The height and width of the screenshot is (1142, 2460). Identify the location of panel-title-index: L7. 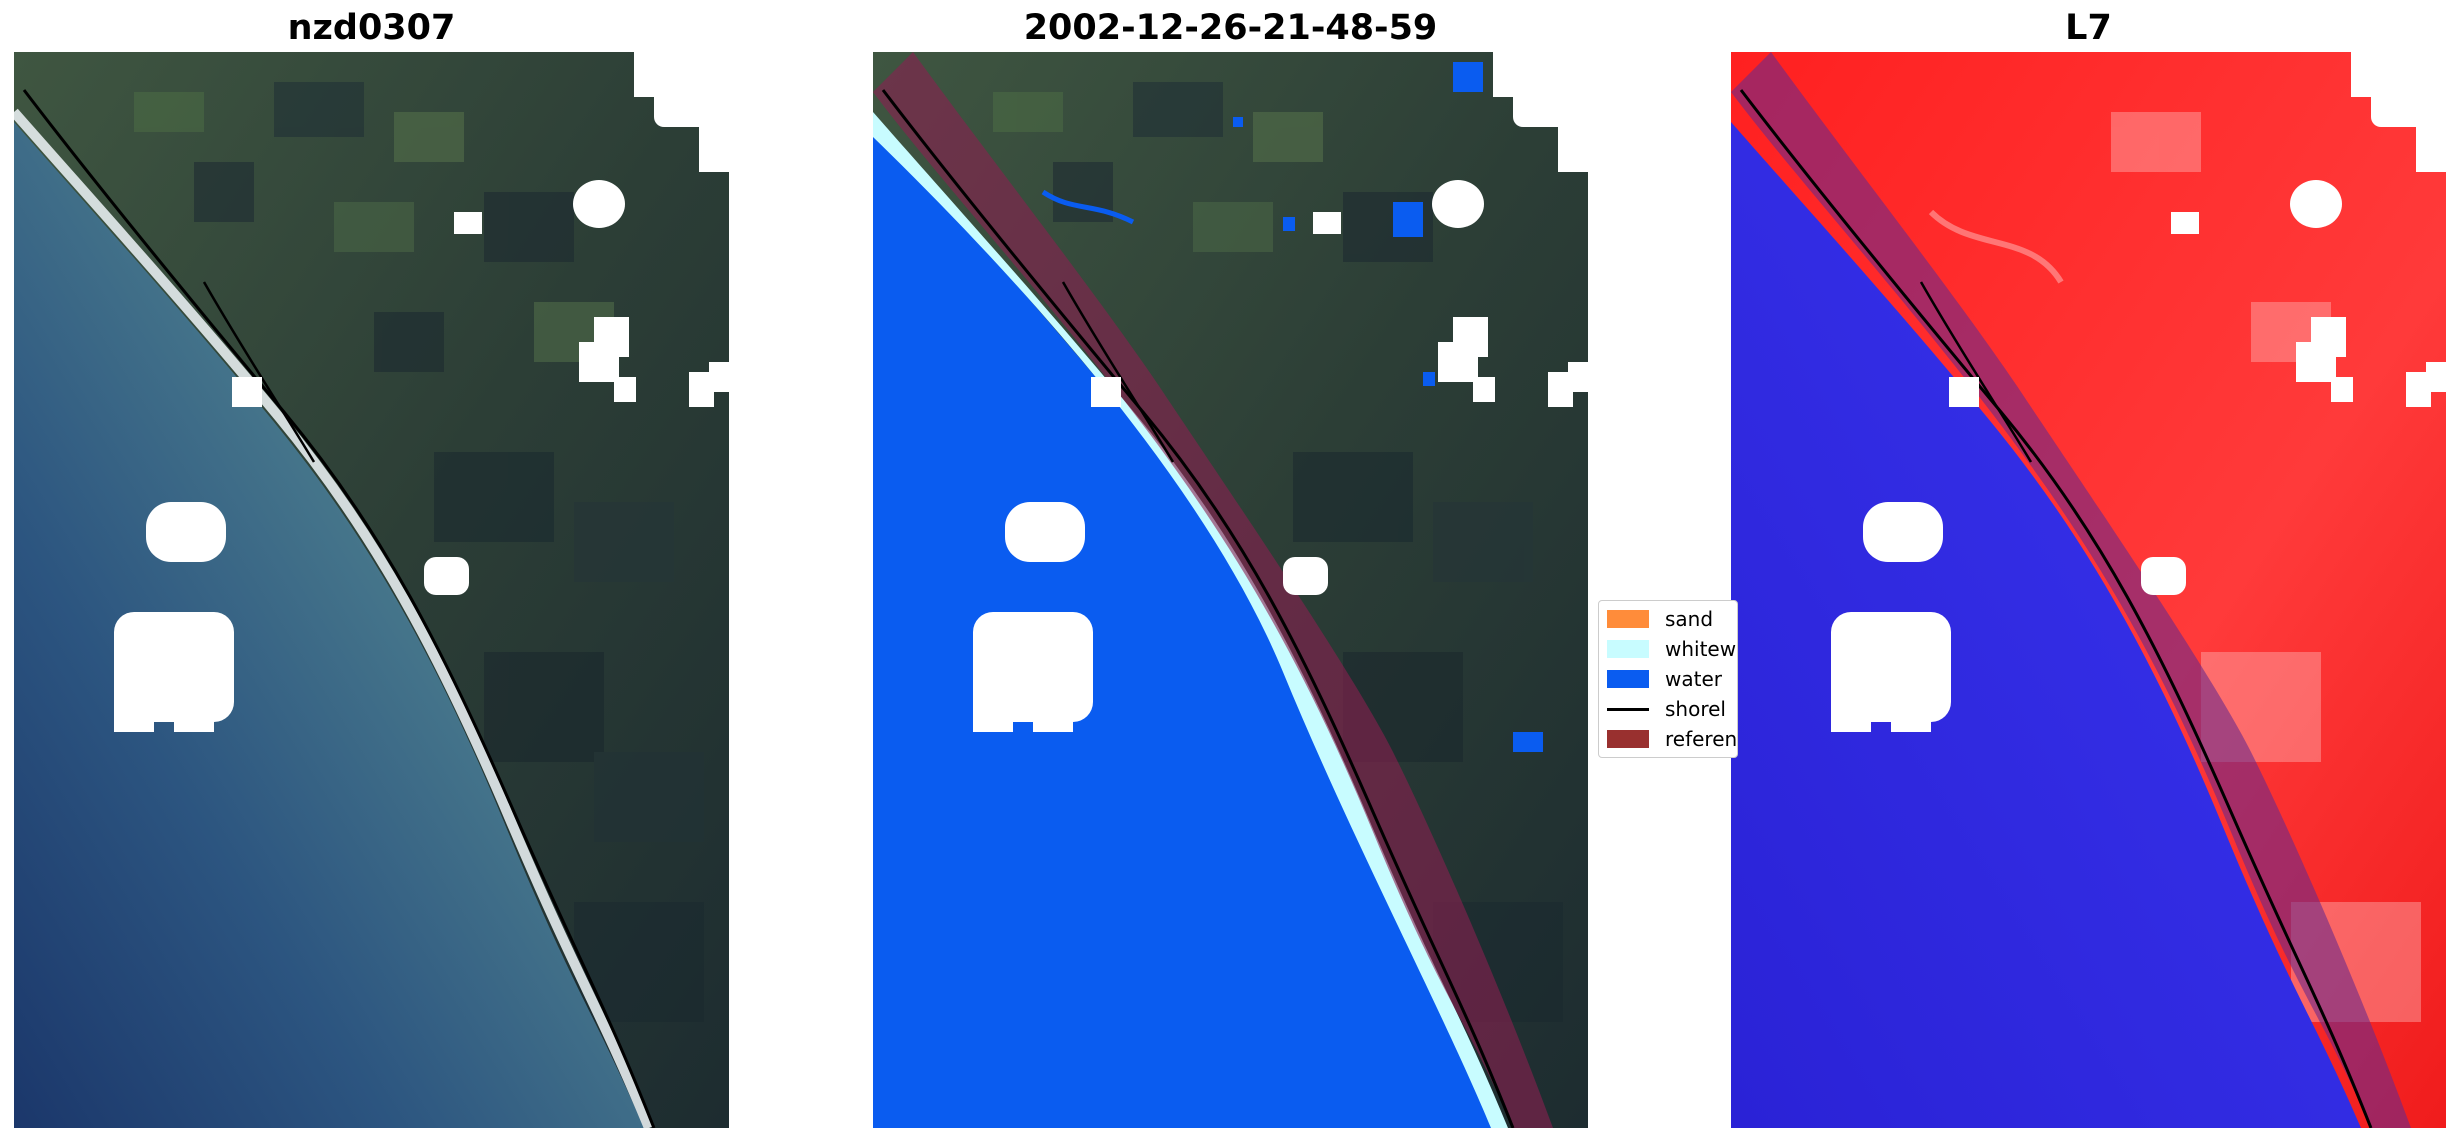
(2088, 28).